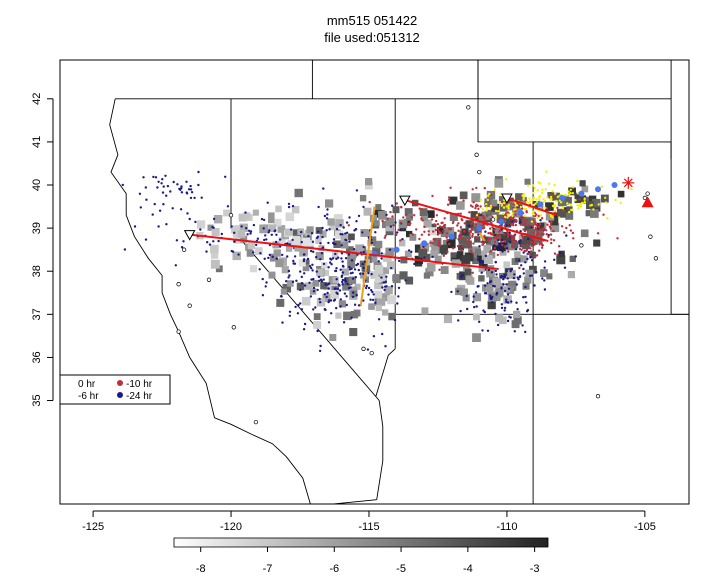 This screenshot has width=720, height=576. I want to click on mexico-border, so click(352, 501).